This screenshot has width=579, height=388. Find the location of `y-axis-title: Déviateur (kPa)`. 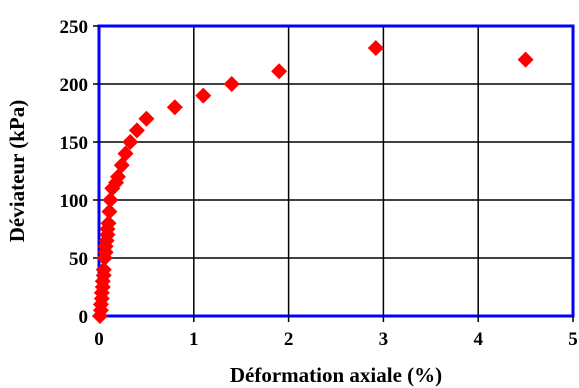

y-axis-title: Déviateur (kPa) is located at coordinates (17, 171).